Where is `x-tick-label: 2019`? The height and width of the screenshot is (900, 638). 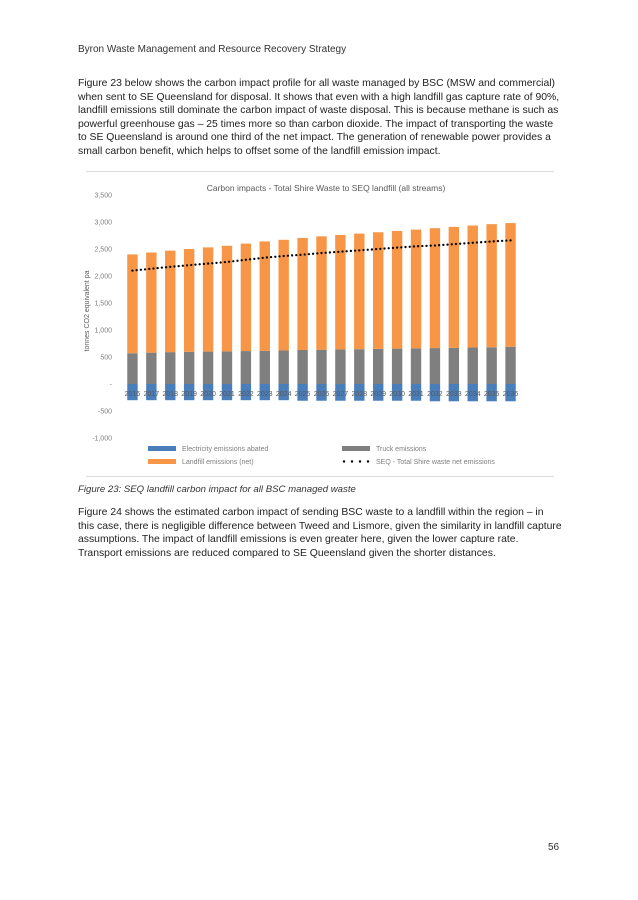 x-tick-label: 2019 is located at coordinates (189, 394).